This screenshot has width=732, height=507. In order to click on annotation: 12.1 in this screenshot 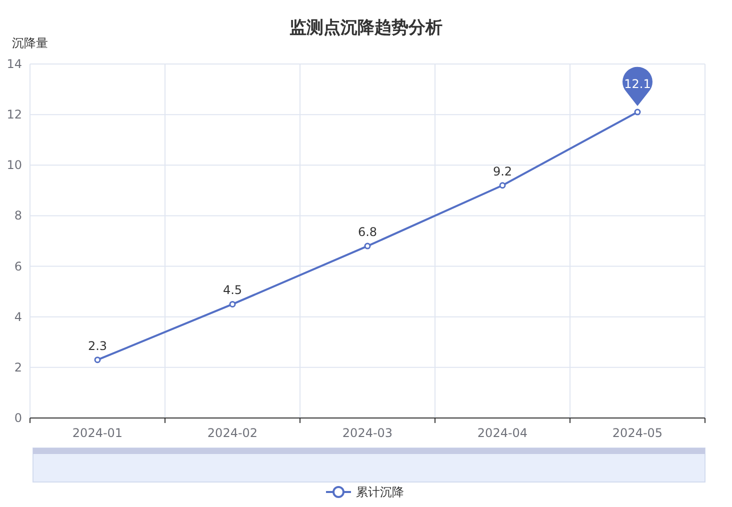, I will do `click(637, 84)`.